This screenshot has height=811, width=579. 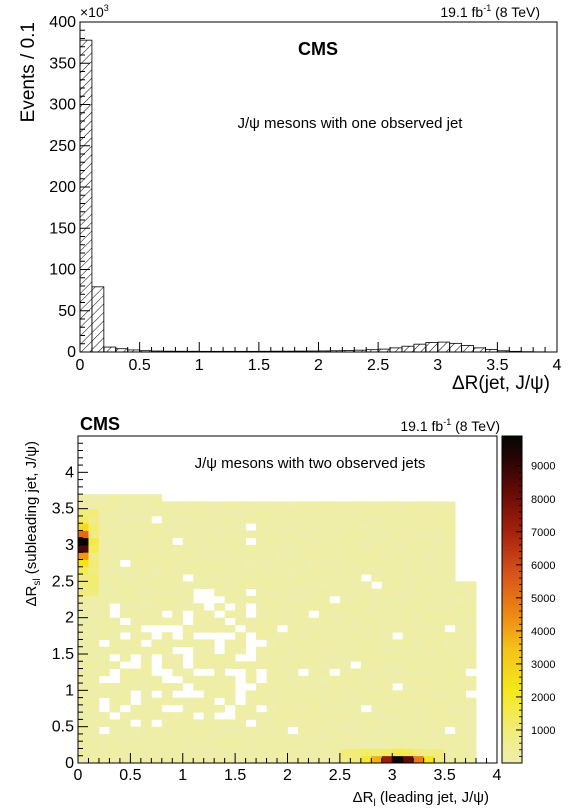 What do you see at coordinates (396, 350) in the screenshot?
I see `histogram-bar` at bounding box center [396, 350].